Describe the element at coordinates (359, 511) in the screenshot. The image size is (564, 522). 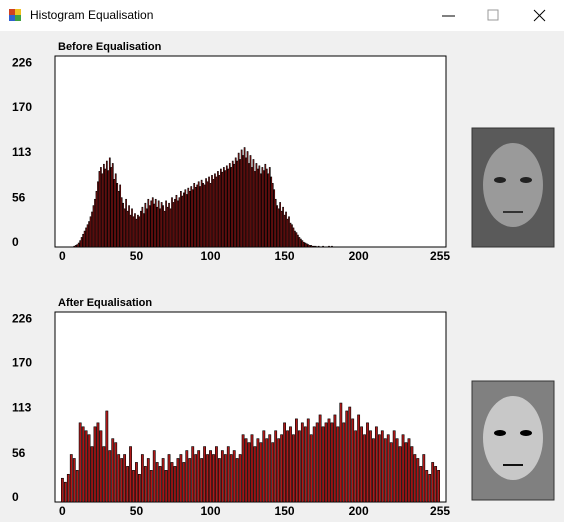
I see `x-tick-label: 200` at that location.